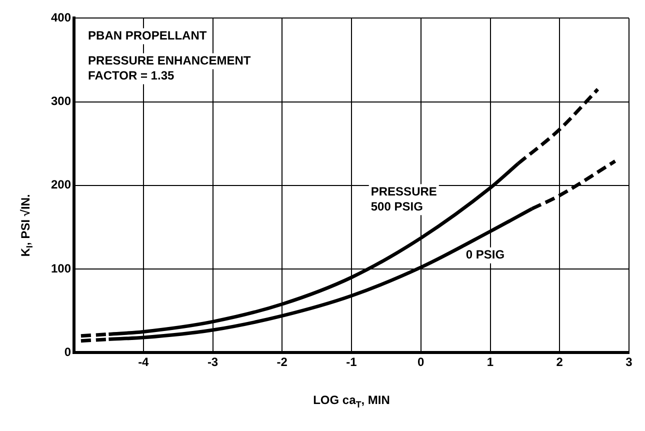 Image resolution: width=645 pixels, height=431 pixels. What do you see at coordinates (68, 351) in the screenshot?
I see `y-tick-label: 0` at bounding box center [68, 351].